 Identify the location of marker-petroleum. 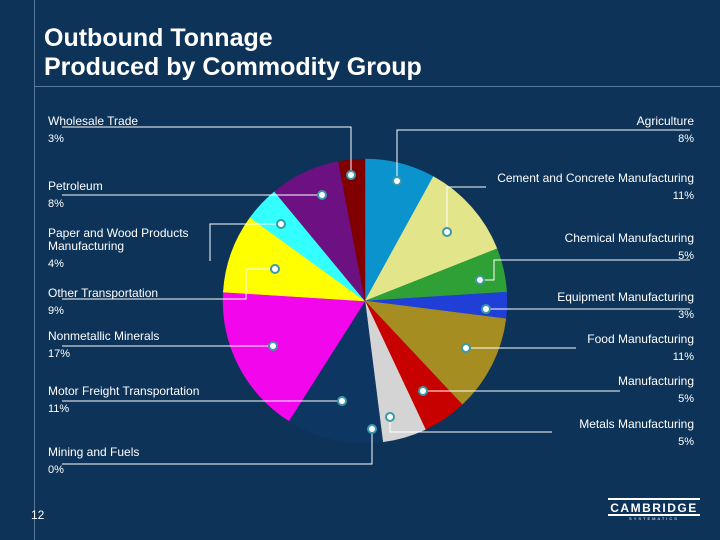
(322, 195).